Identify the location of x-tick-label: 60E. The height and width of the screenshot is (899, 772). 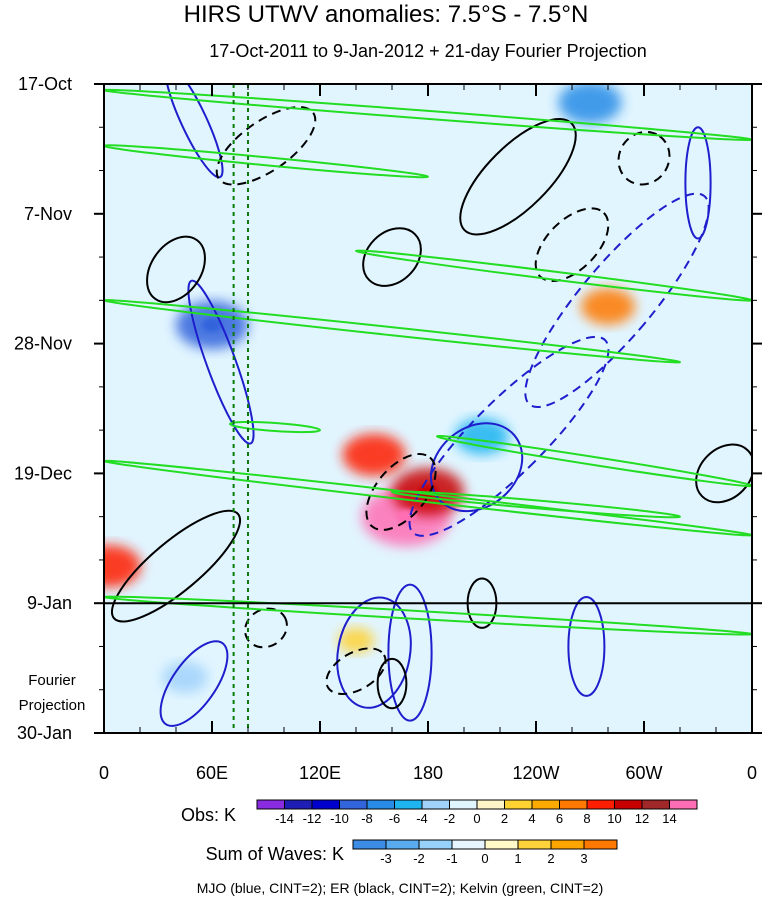
(212, 773).